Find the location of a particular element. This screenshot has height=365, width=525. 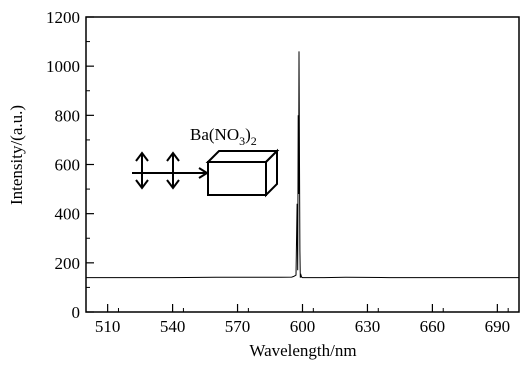

y-tick-label: 1000 is located at coordinates (63, 66).